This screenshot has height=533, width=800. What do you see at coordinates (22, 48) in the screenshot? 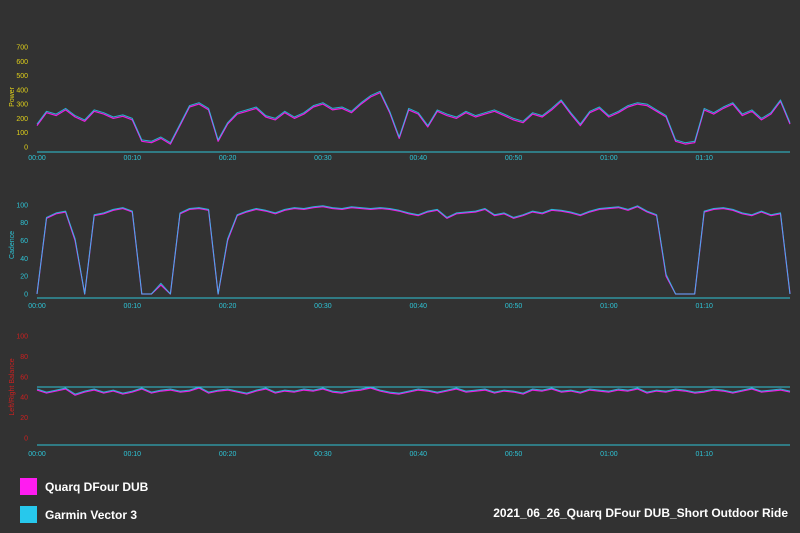
I see `y-tick-label: 700` at bounding box center [22, 48].